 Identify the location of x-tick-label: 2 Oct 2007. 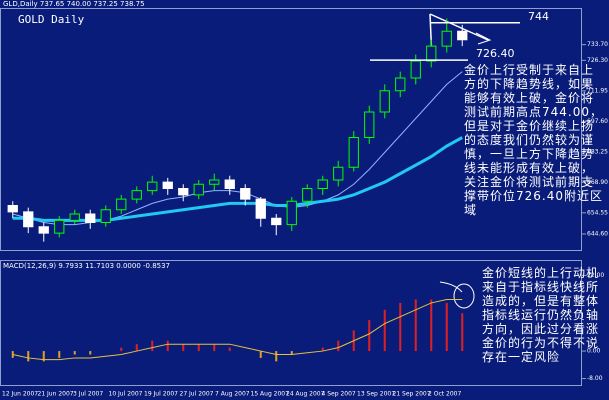
(444, 394).